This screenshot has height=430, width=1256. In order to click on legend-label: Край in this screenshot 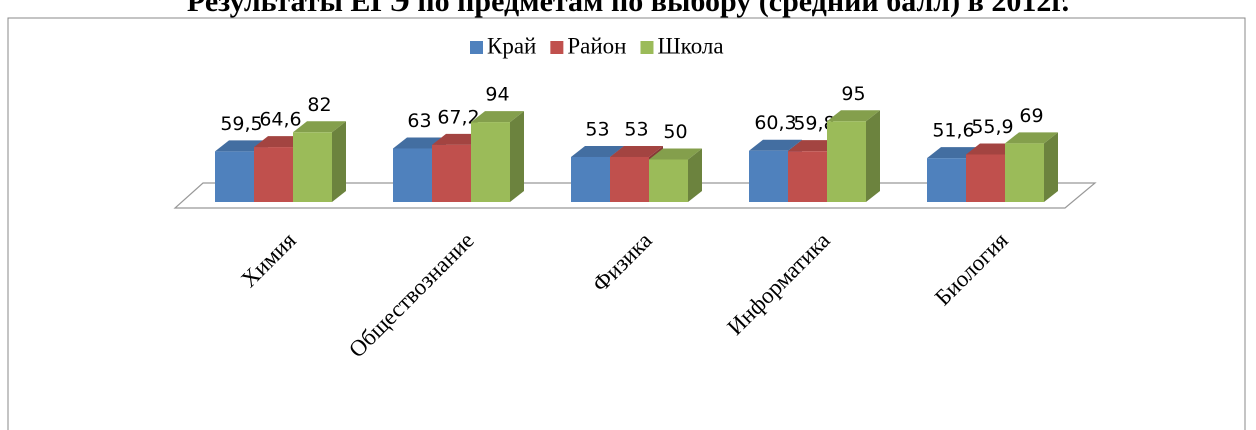, I will do `click(511, 45)`.